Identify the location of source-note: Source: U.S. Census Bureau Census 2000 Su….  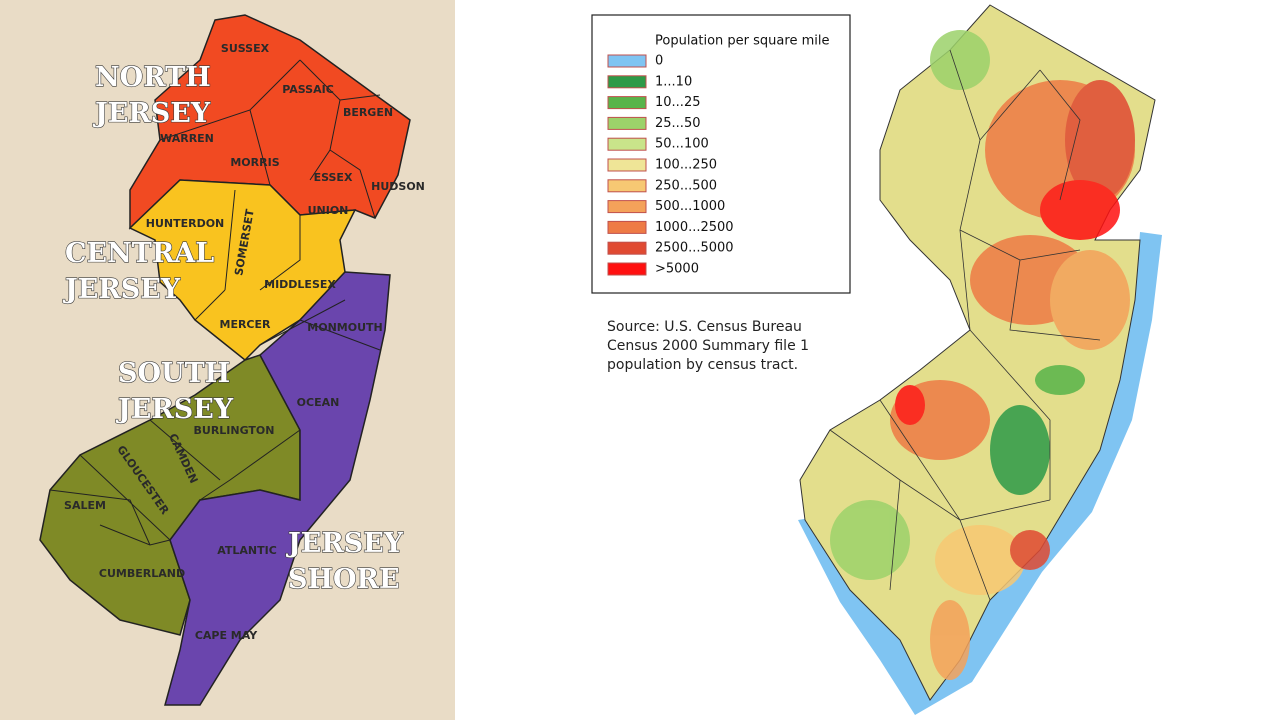
(708, 346).